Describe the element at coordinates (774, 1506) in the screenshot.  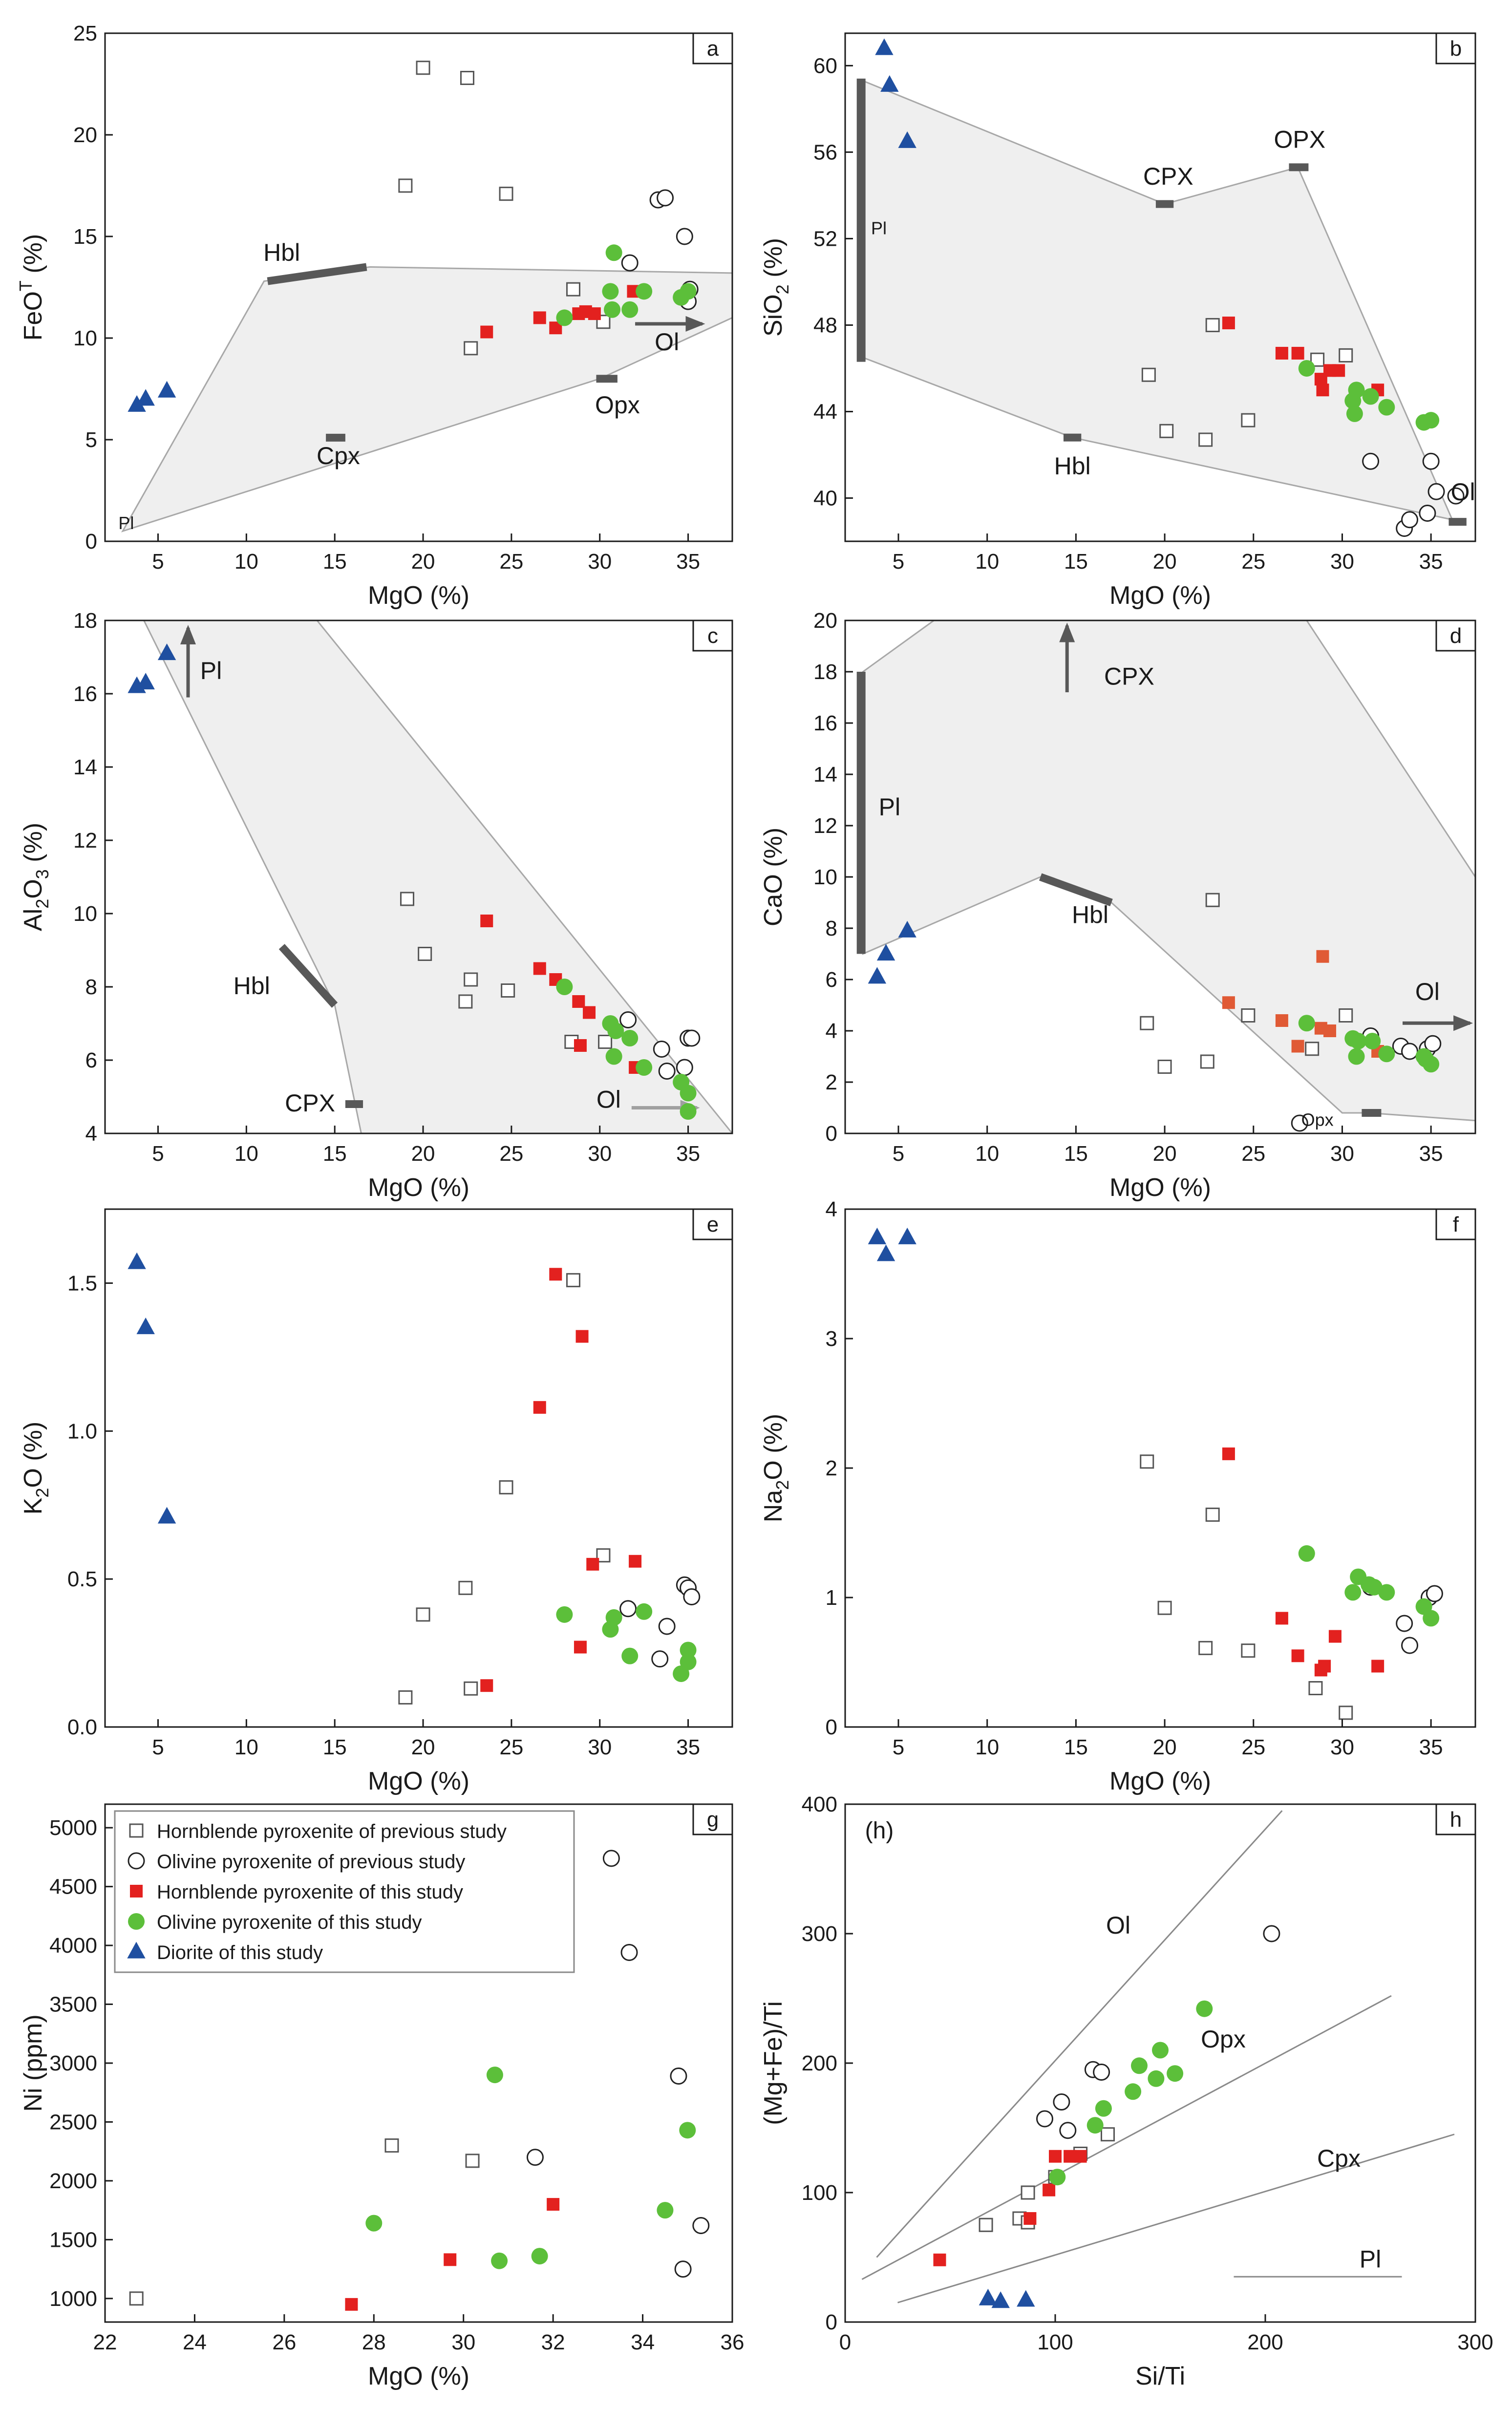
I see `y-axis-label-part-f: Na` at that location.